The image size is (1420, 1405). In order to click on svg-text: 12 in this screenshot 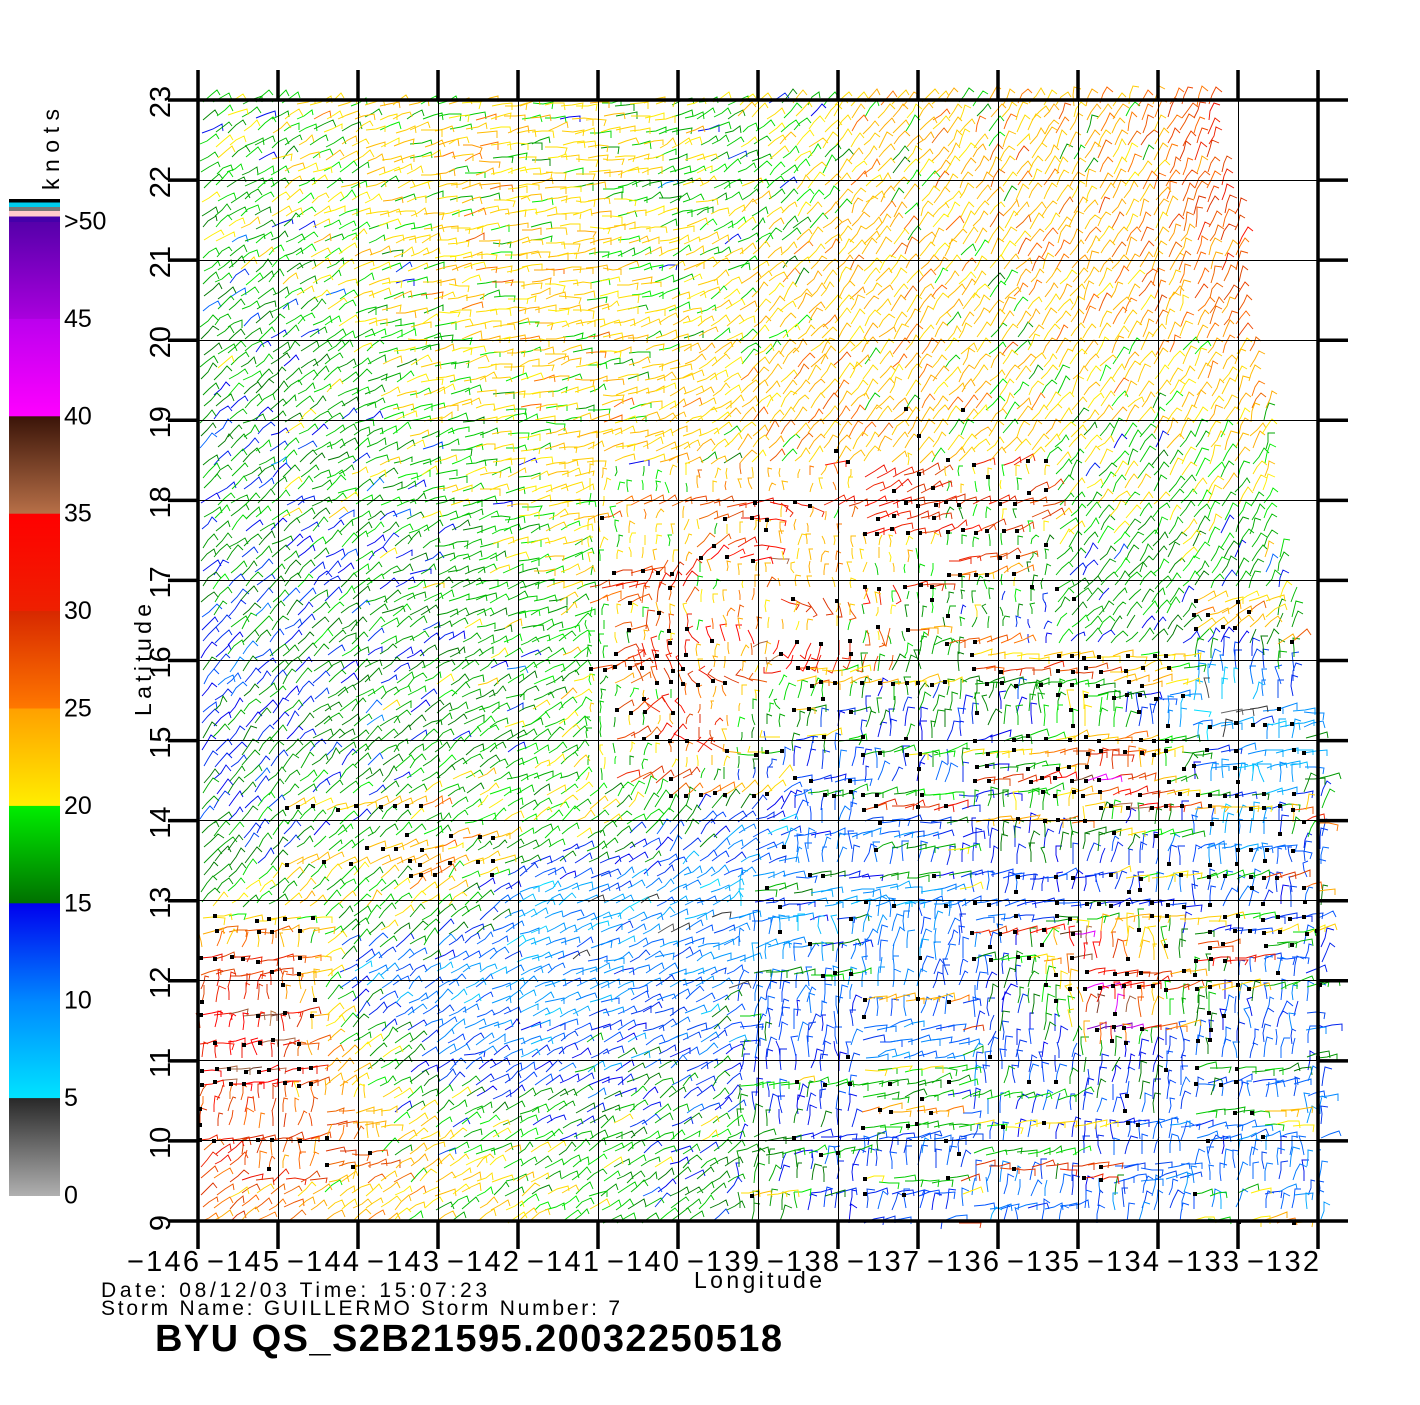, I will do `click(161, 983)`.